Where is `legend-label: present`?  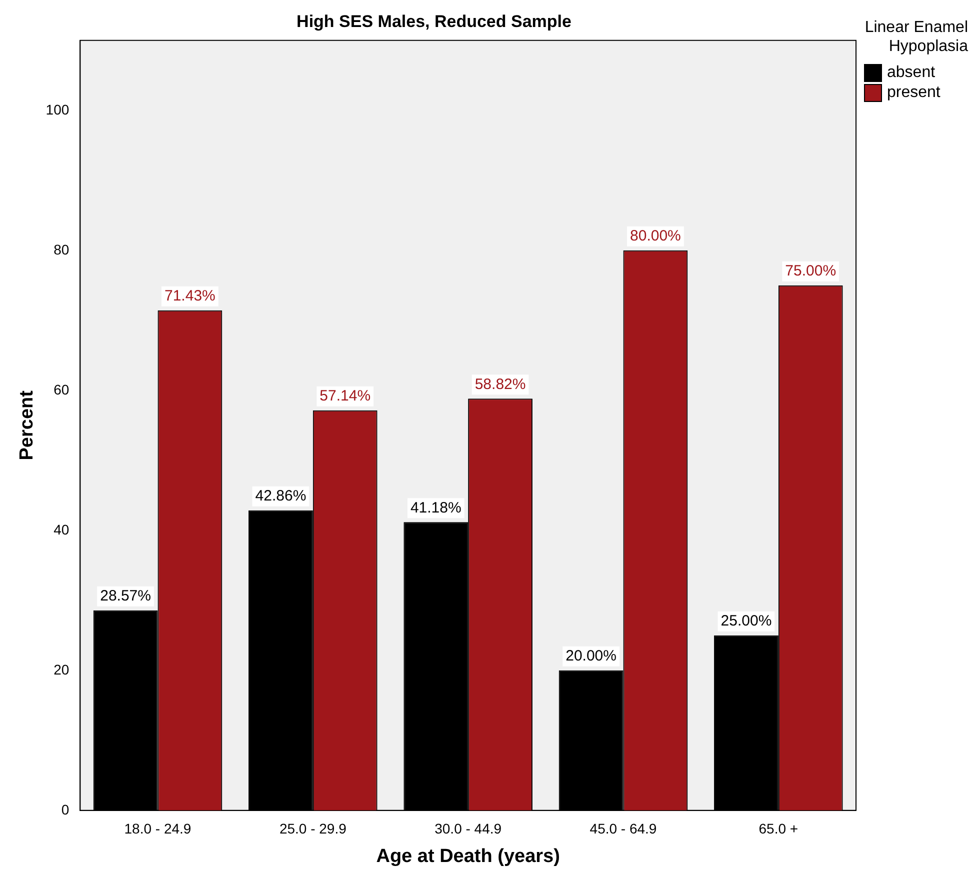 legend-label: present is located at coordinates (913, 93).